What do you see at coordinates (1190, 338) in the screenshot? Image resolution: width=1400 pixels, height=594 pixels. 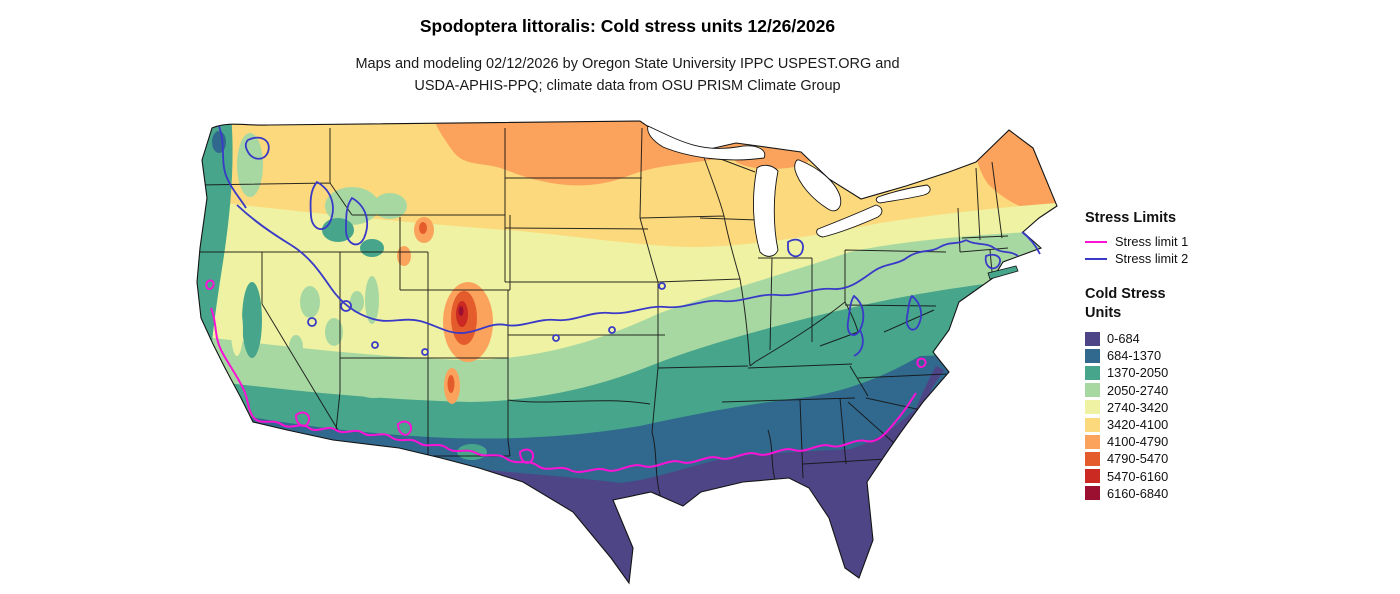 I see `legend-item: 0-684` at bounding box center [1190, 338].